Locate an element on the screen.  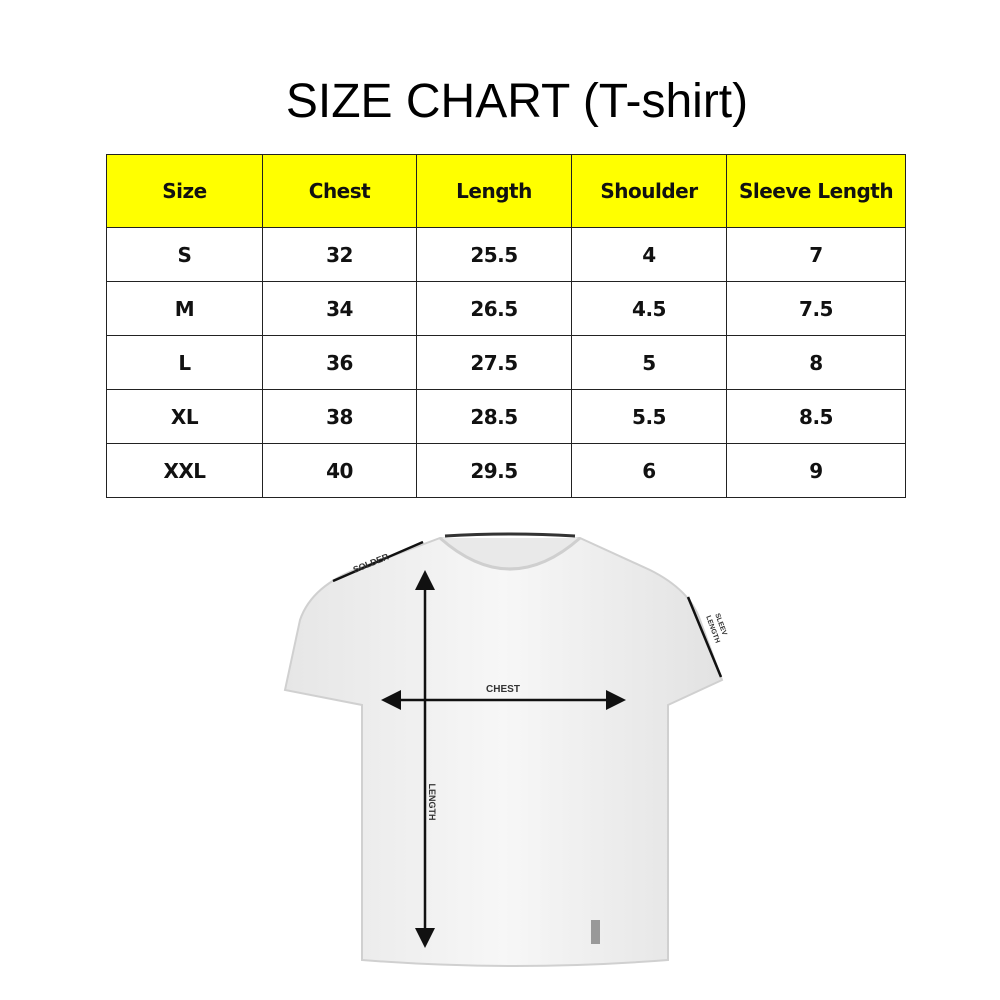
table-cell: 7.5 is located at coordinates (816, 308).